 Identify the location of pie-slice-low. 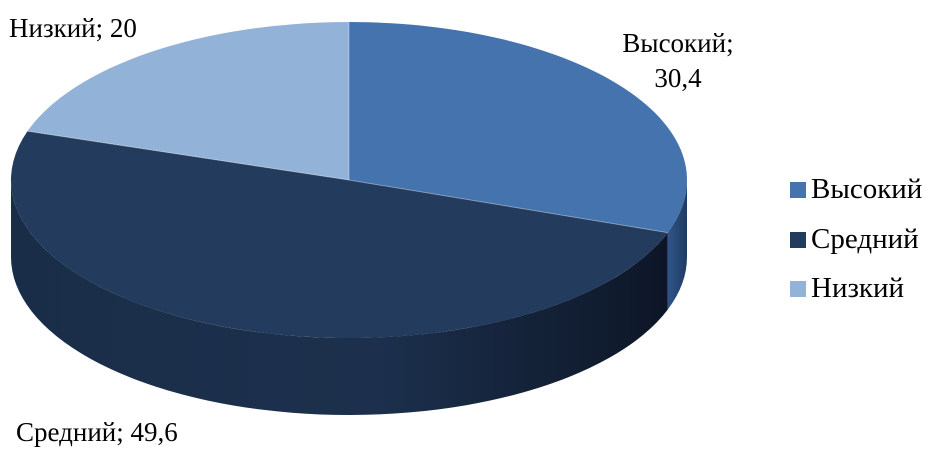
(188, 101).